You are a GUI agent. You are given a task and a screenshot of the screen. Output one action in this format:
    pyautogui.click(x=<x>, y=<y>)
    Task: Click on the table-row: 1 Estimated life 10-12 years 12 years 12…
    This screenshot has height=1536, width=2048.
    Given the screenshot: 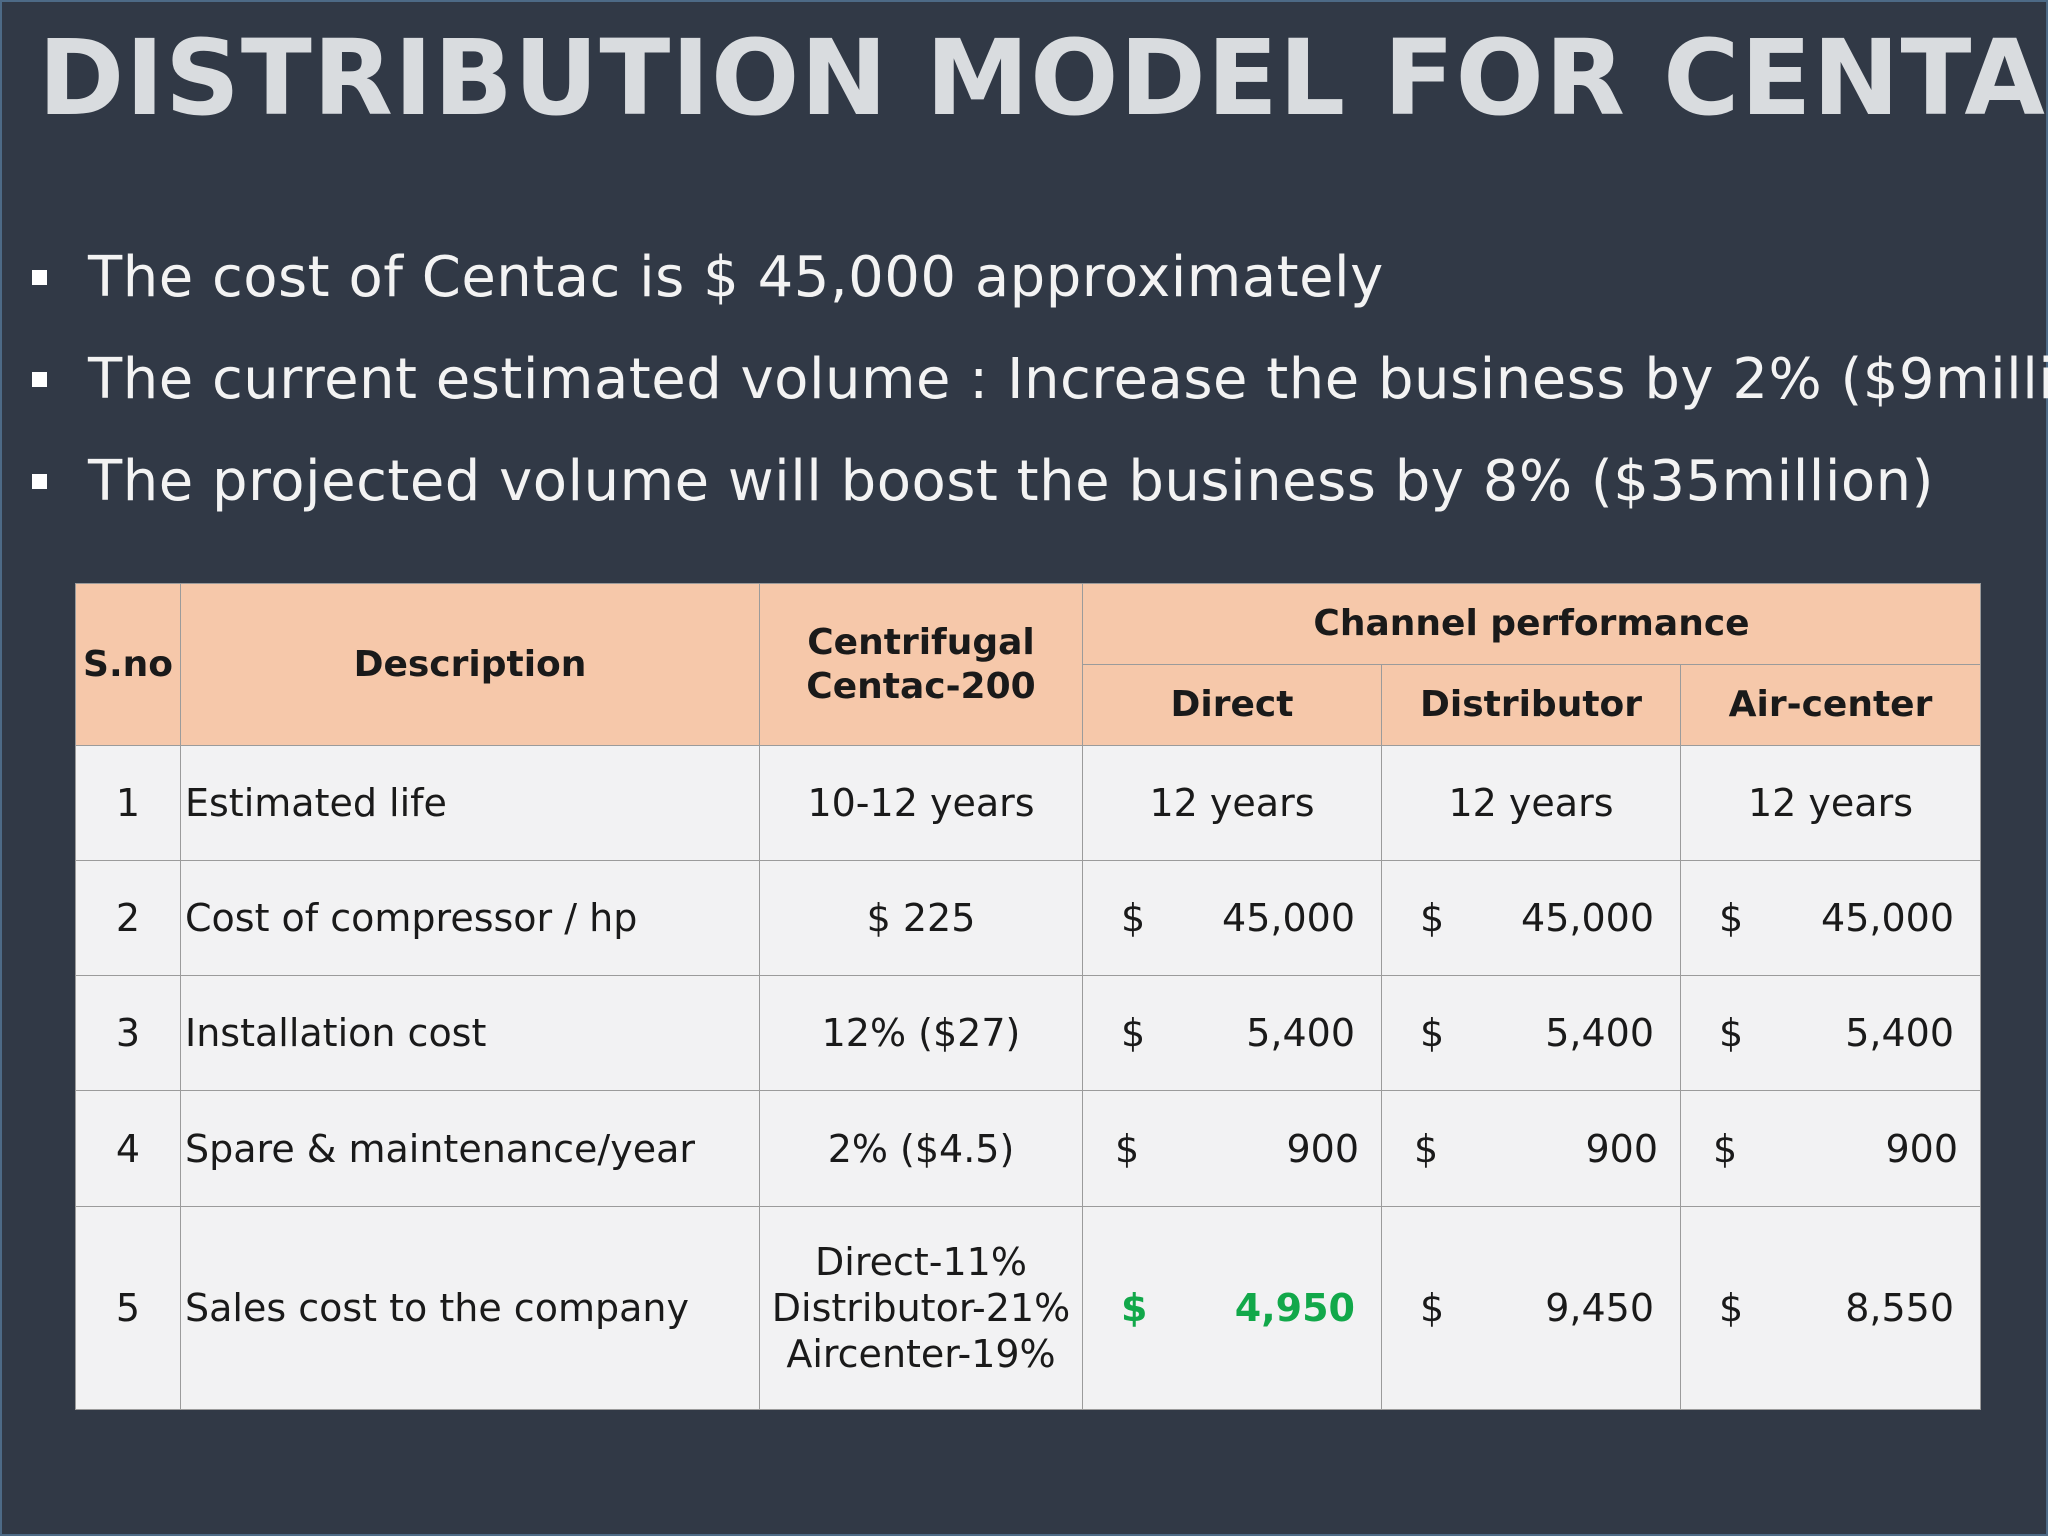 What is the action you would take?
    pyautogui.click(x=1028, y=803)
    